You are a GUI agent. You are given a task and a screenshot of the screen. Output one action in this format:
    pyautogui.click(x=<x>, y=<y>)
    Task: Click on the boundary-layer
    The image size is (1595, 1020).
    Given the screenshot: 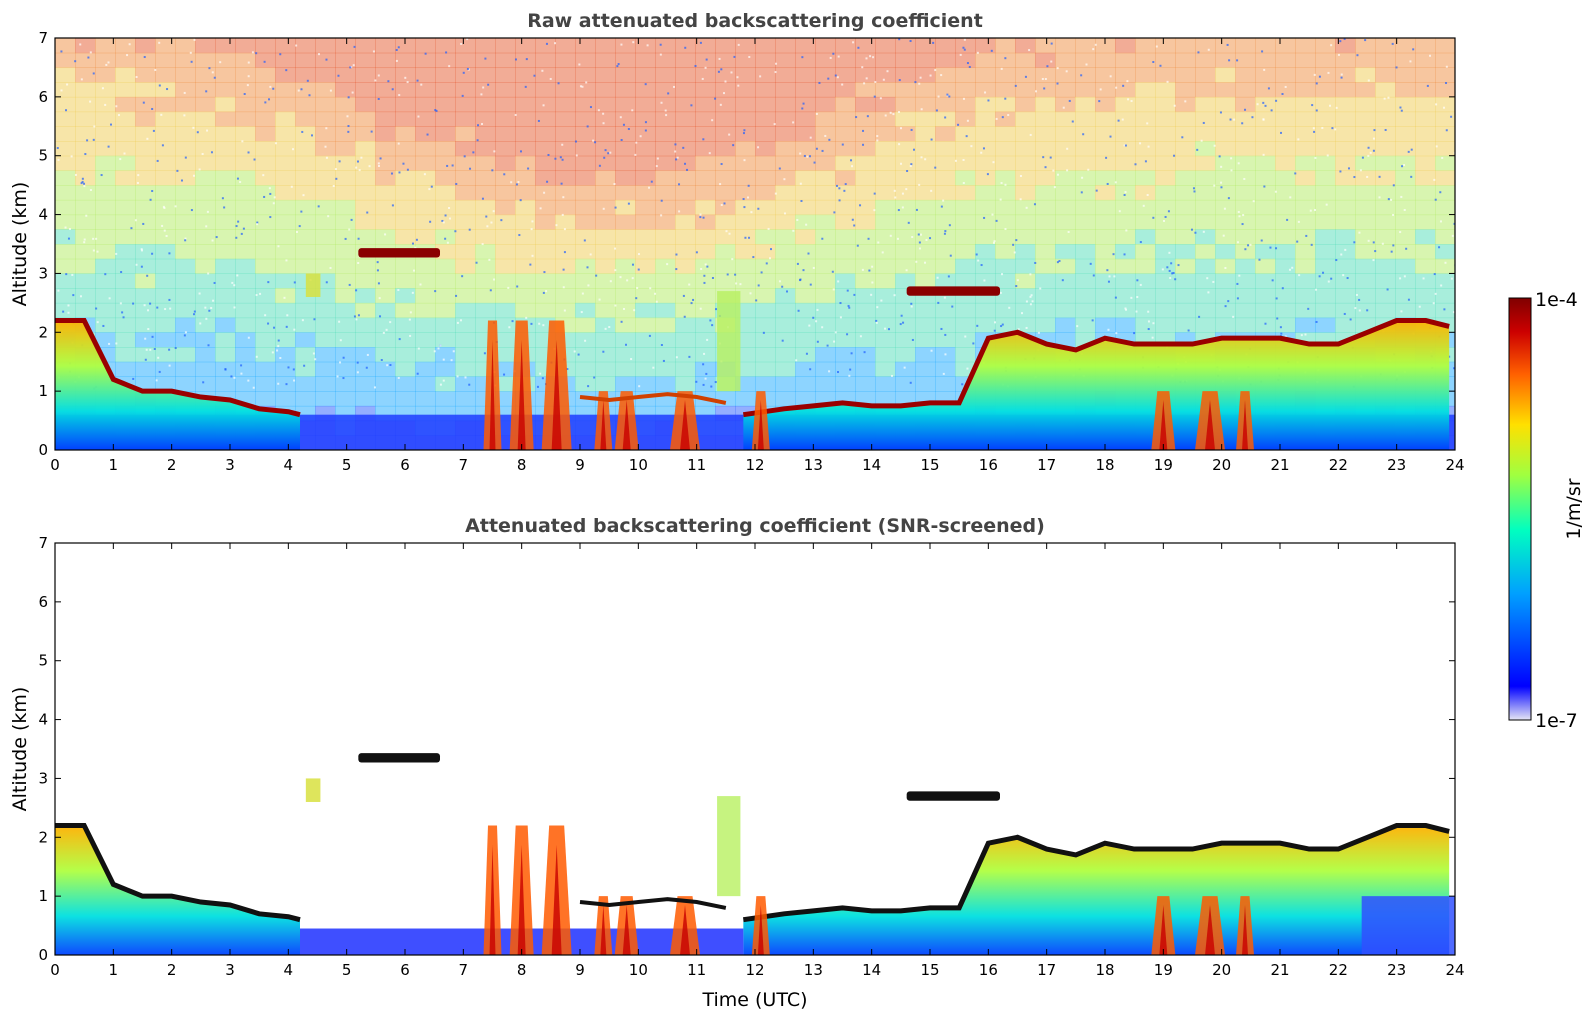 What is the action you would take?
    pyautogui.click(x=1096, y=385)
    